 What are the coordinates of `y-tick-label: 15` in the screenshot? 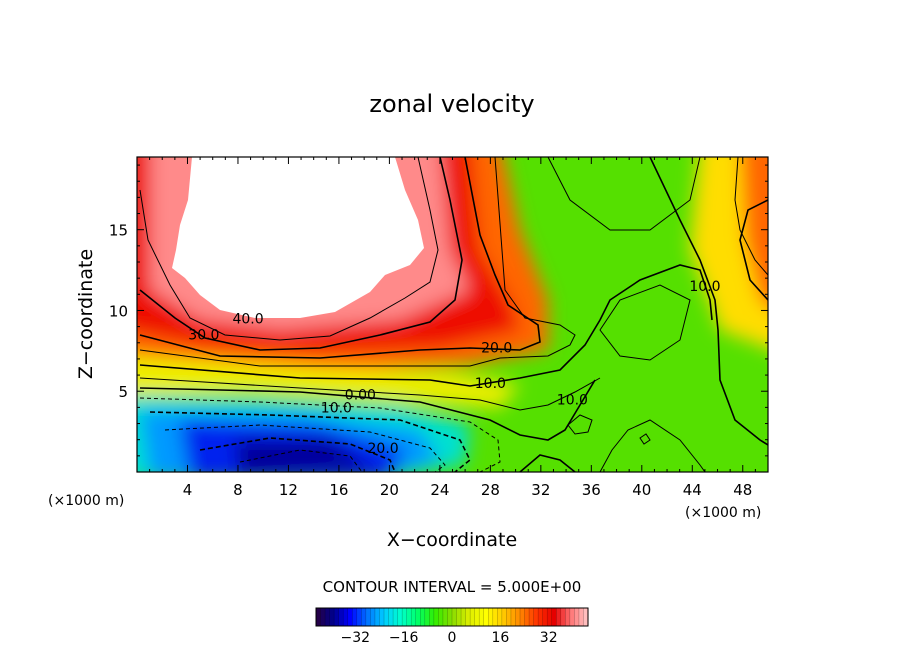 It's located at (118, 231).